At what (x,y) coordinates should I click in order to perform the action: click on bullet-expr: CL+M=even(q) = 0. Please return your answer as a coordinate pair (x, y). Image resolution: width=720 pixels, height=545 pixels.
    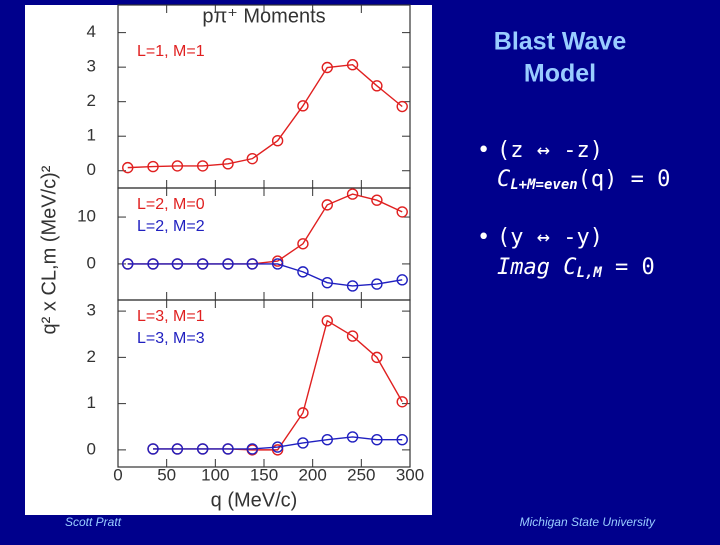
    Looking at the image, I should click on (583, 180).